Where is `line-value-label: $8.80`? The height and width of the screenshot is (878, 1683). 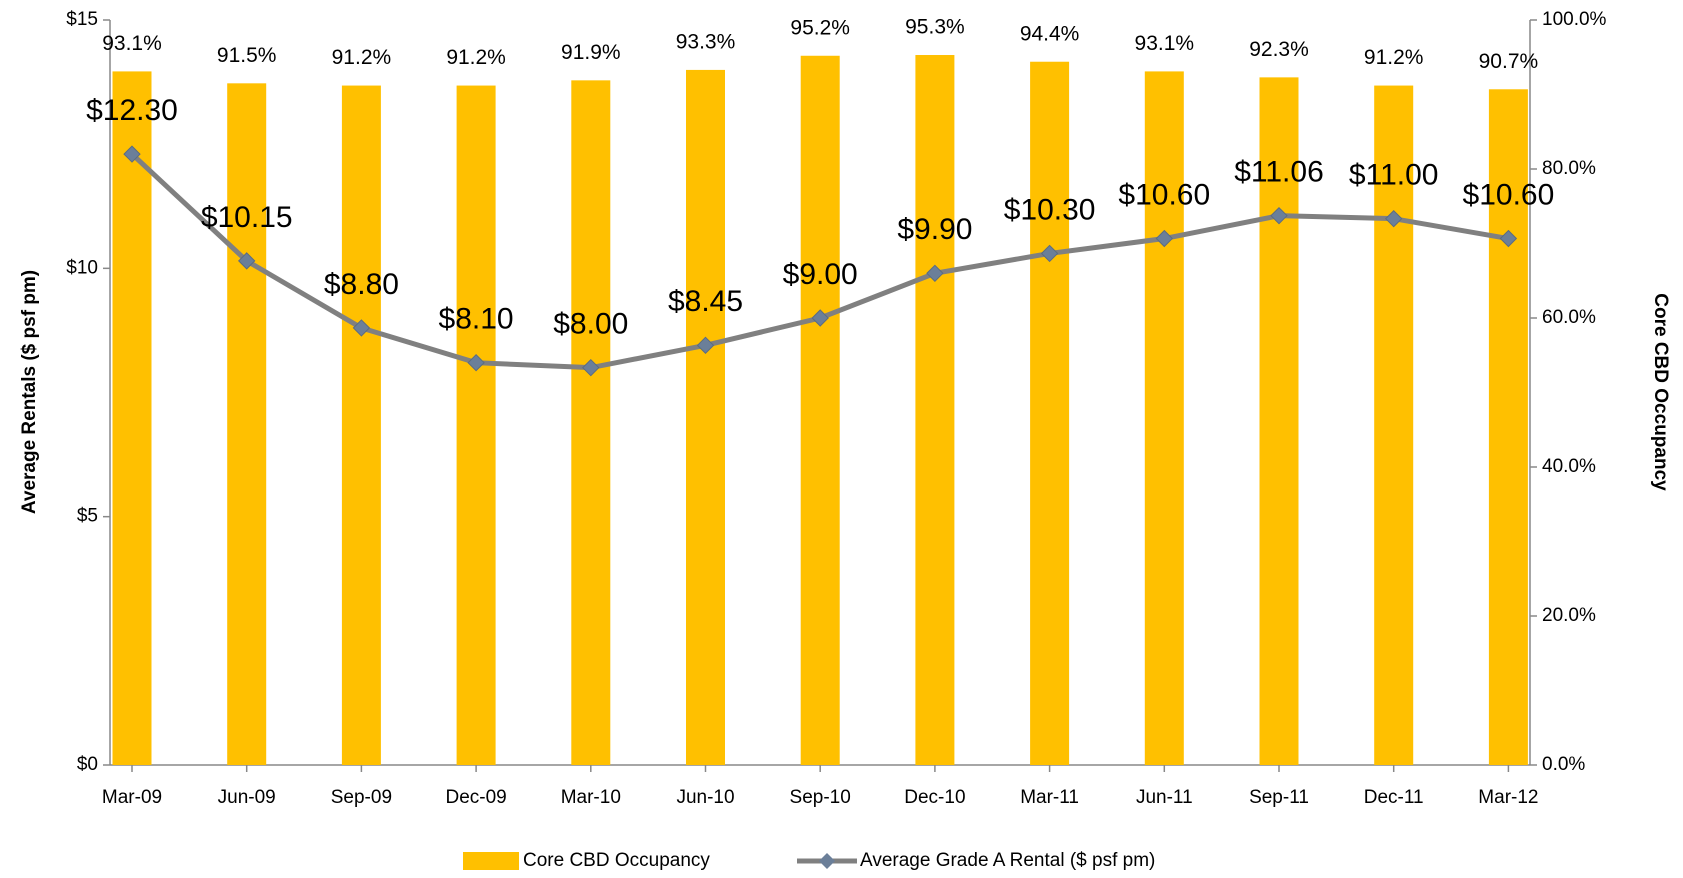
line-value-label: $8.80 is located at coordinates (361, 284).